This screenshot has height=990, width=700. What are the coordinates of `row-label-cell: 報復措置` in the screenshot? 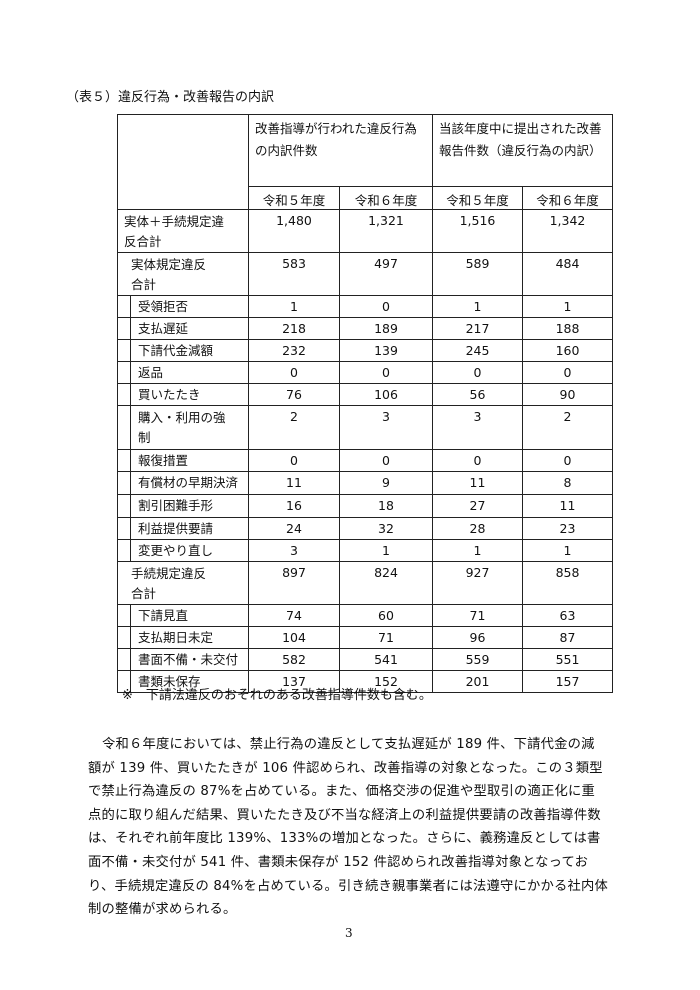 It's located at (183, 460).